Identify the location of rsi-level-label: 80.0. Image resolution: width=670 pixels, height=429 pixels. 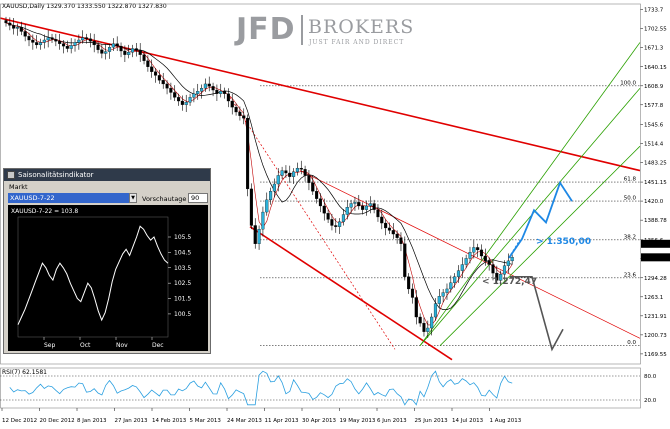
(650, 377).